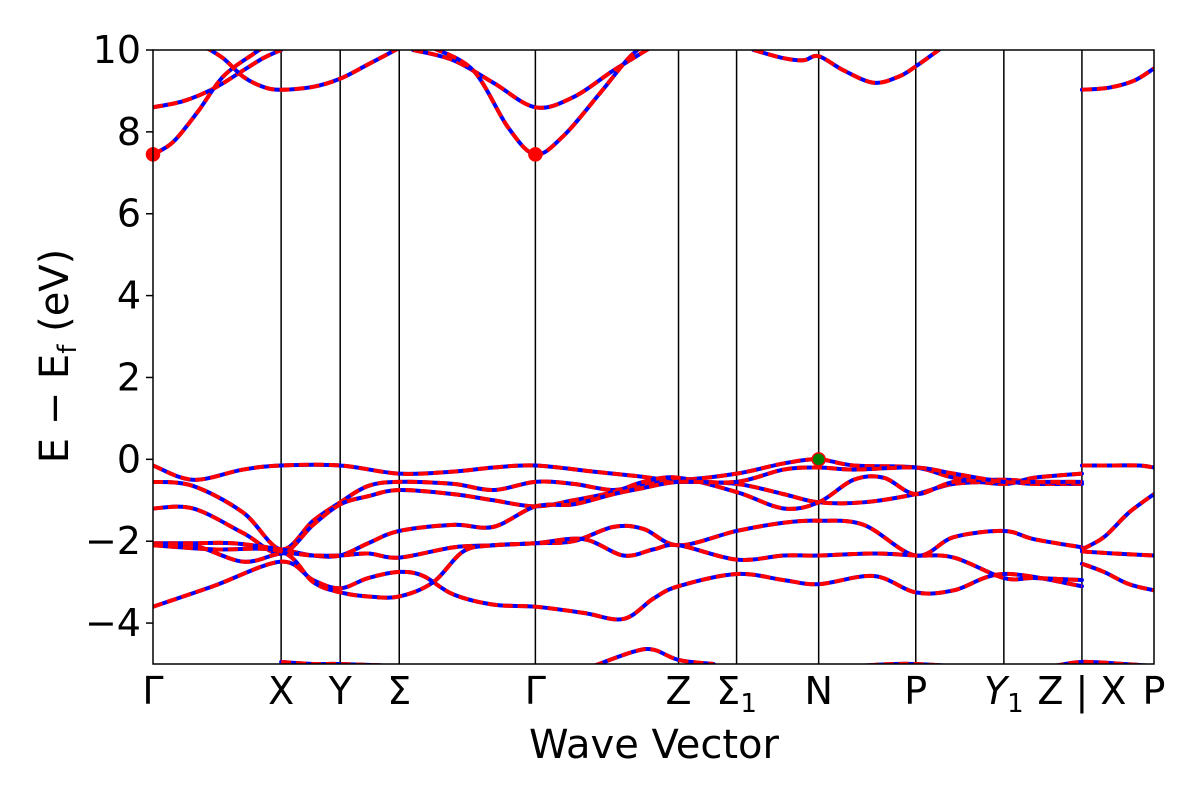 Image resolution: width=1200 pixels, height=800 pixels. Describe the element at coordinates (113, 623) in the screenshot. I see `y-tick-label-0: −4` at that location.